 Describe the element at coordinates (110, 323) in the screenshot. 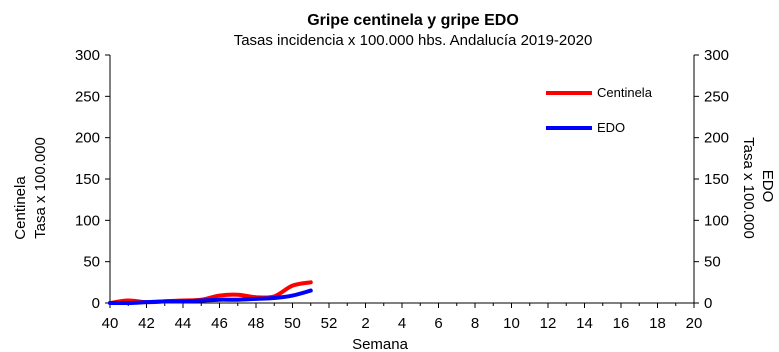

I see `x-tick-label: 40` at that location.